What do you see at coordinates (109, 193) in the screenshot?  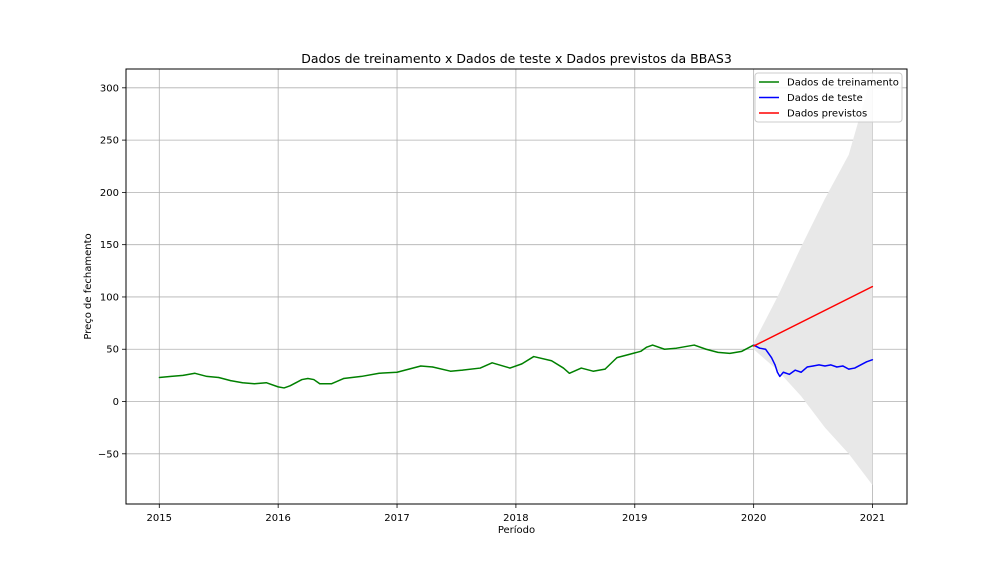 I see `y-tick-label: 200` at bounding box center [109, 193].